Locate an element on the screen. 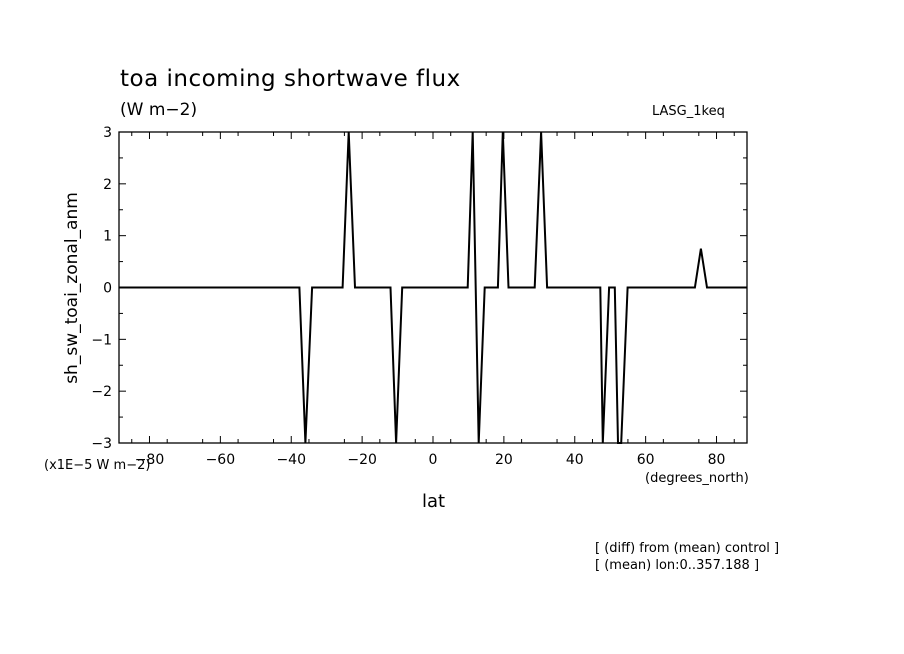 Image resolution: width=904 pixels, height=654 pixels. x-tick-label: −20 is located at coordinates (362, 460).